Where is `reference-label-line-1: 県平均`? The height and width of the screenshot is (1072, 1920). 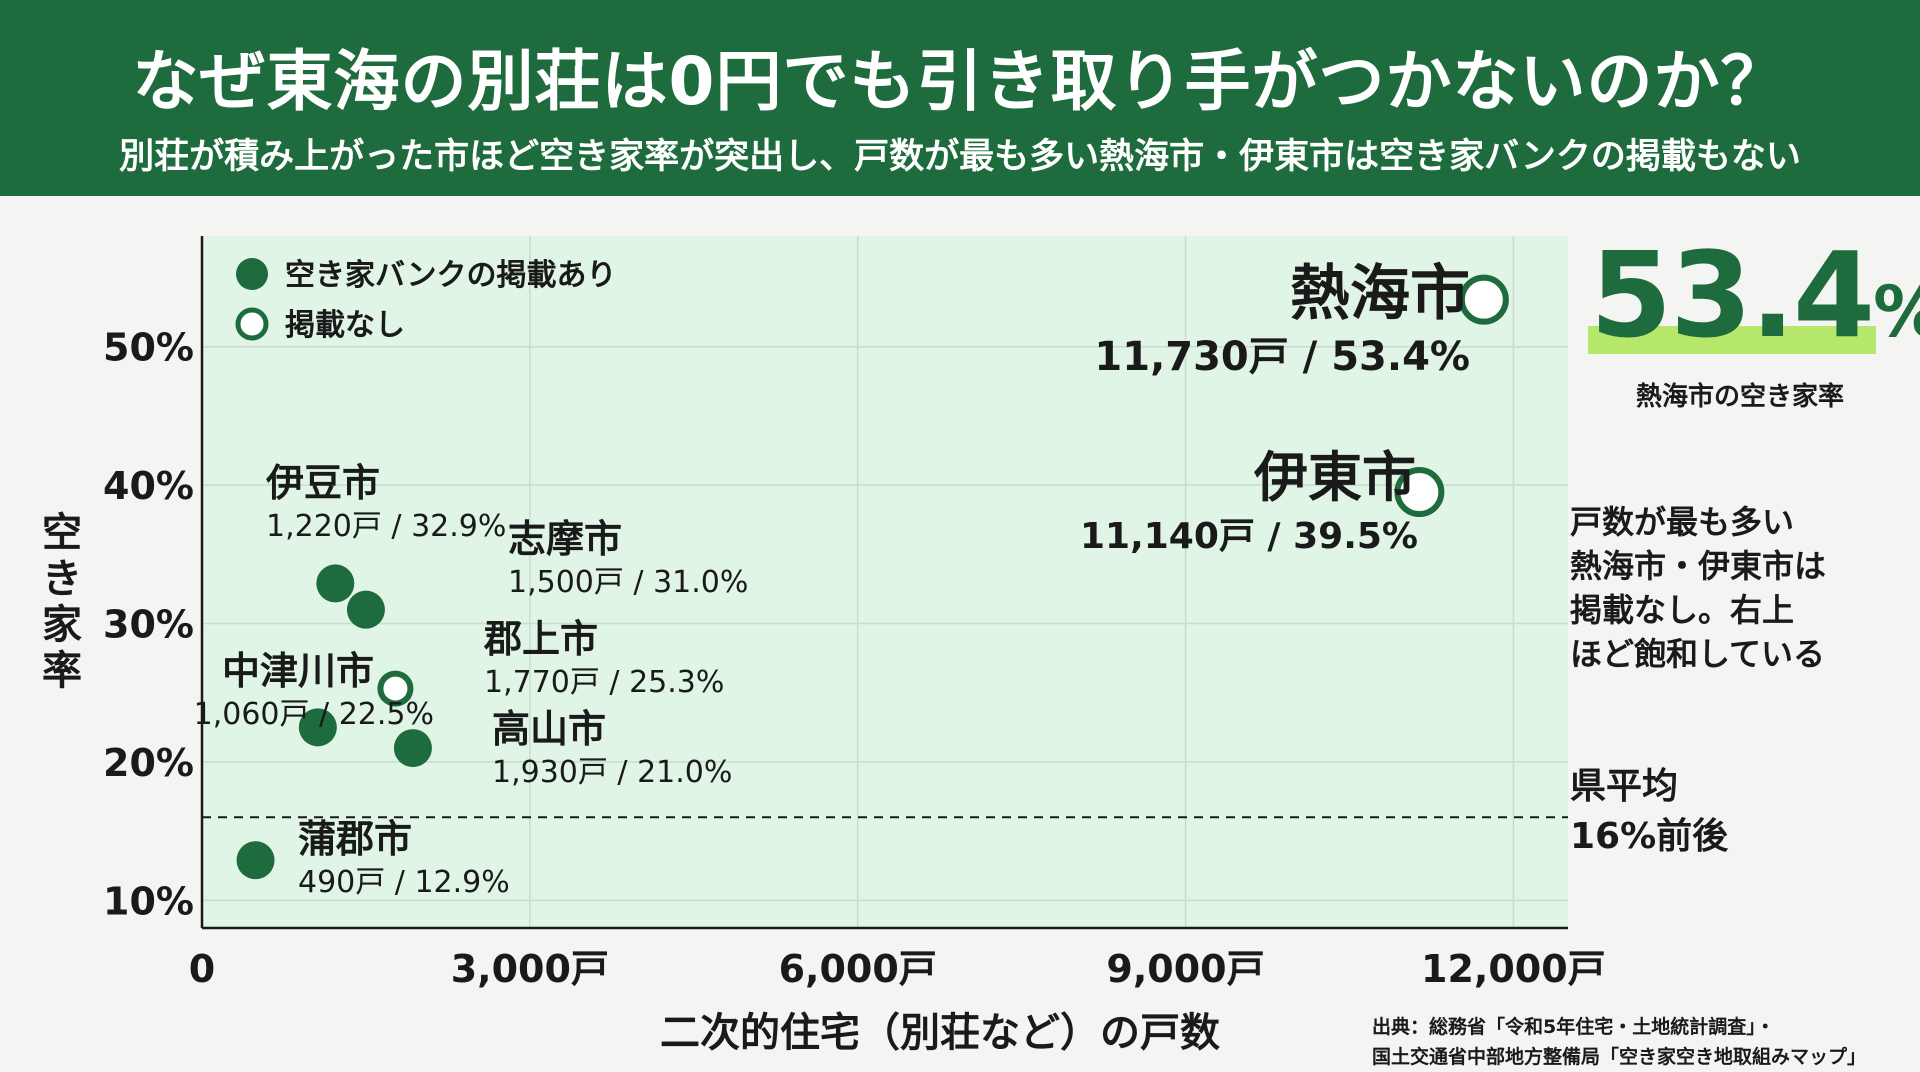 reference-label-line-1: 県平均 is located at coordinates (1624, 786).